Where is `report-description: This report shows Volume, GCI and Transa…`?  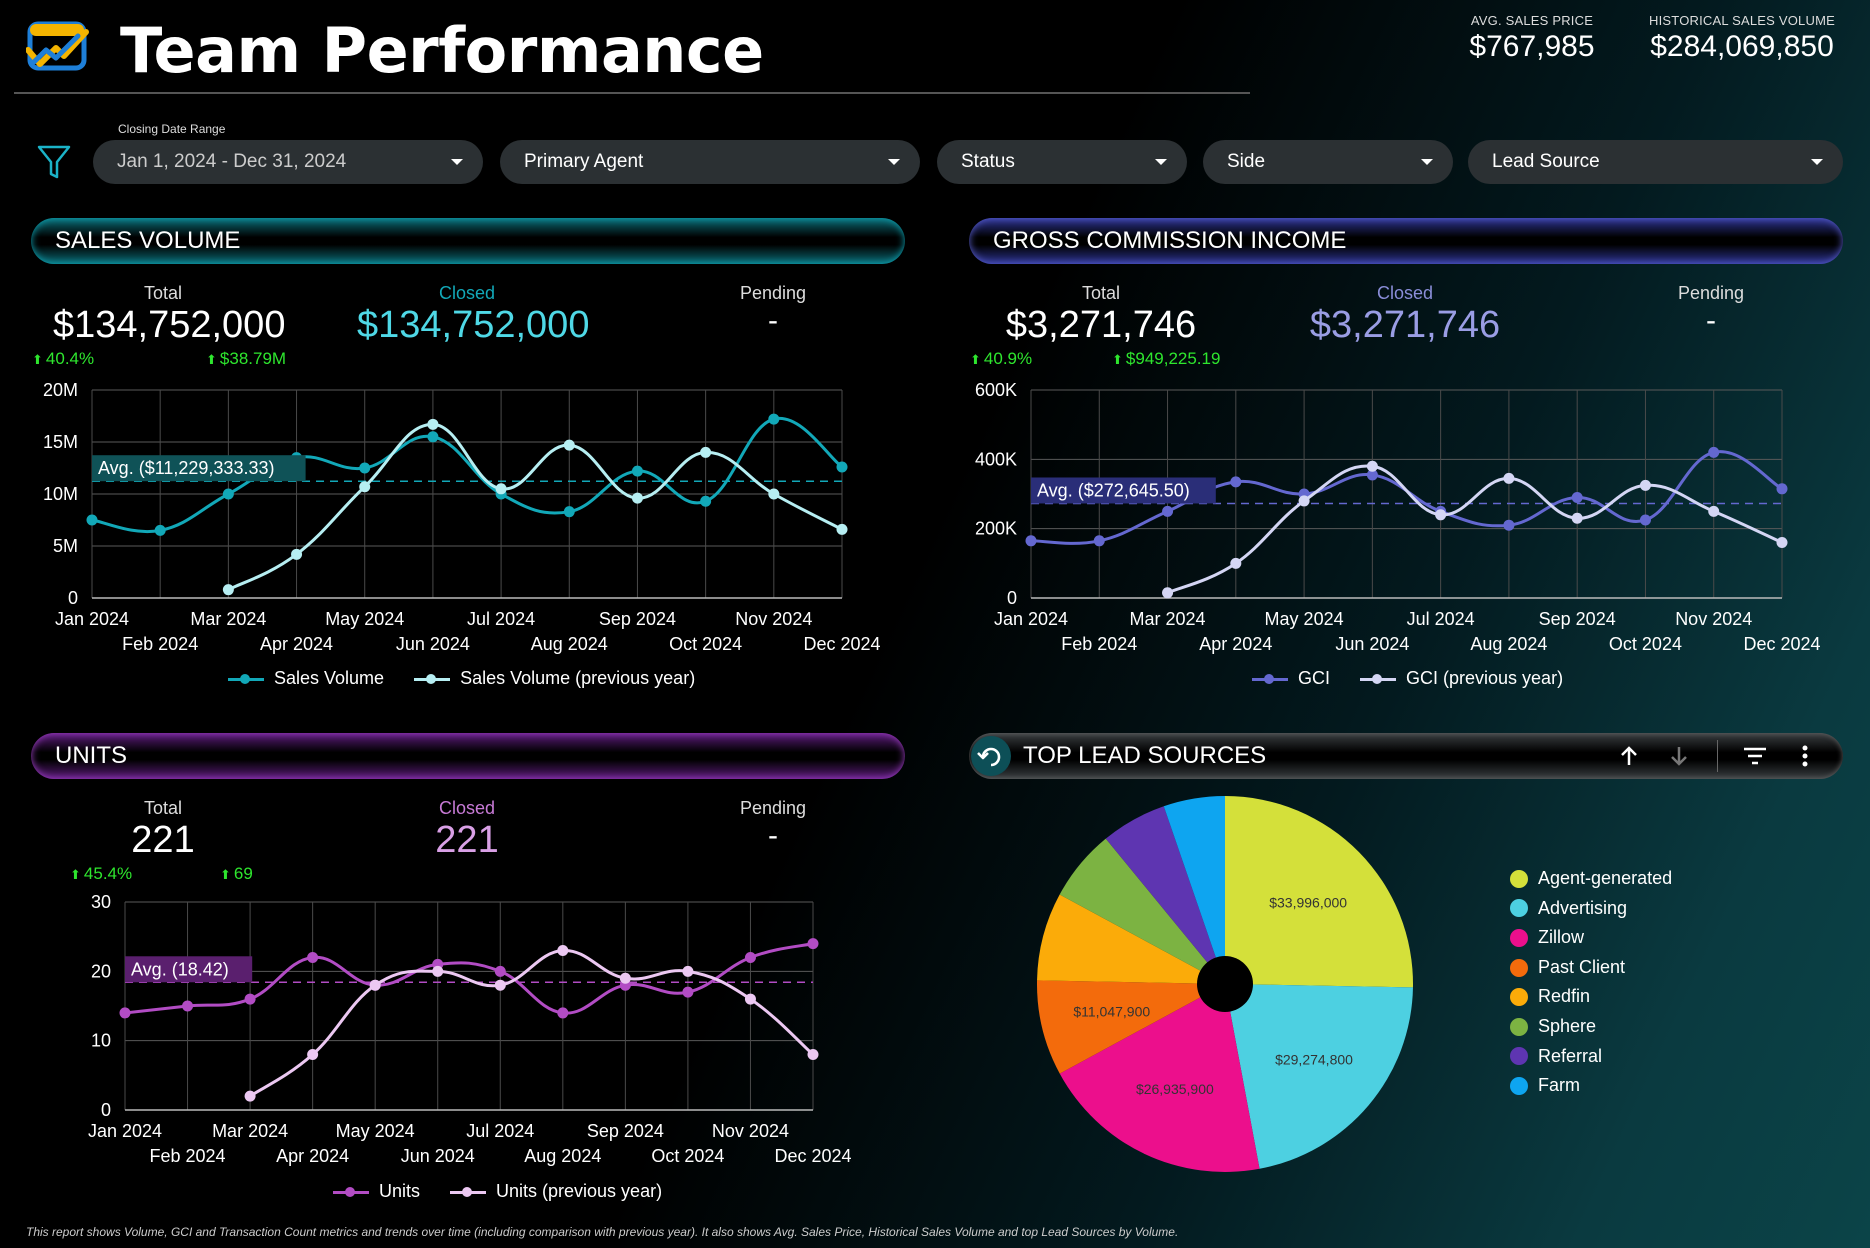
report-description: This report shows Volume, GCI and Transa… is located at coordinates (602, 1232).